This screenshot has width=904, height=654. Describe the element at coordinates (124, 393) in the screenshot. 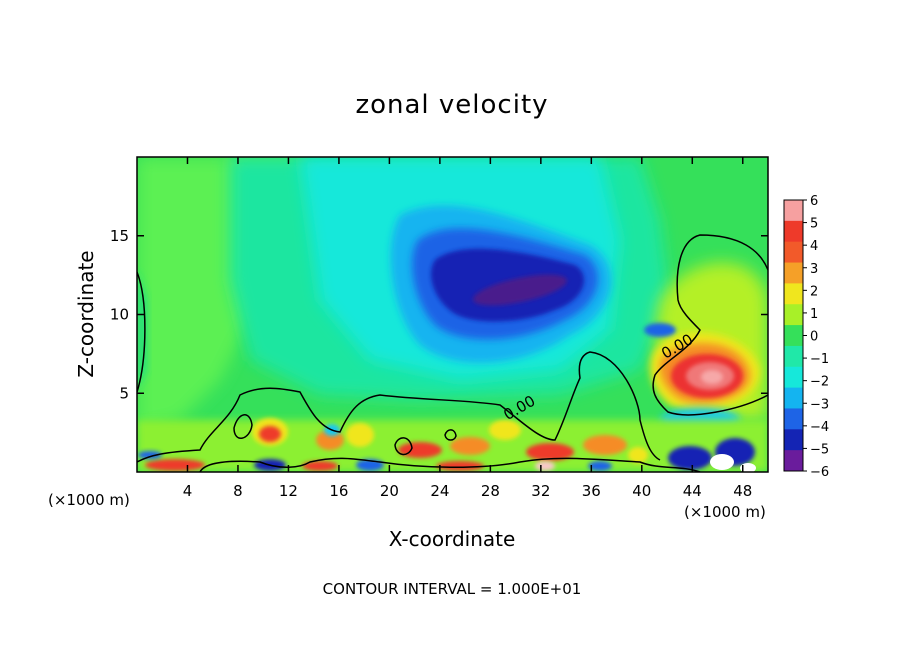

I see `y-tick-label: 5` at that location.